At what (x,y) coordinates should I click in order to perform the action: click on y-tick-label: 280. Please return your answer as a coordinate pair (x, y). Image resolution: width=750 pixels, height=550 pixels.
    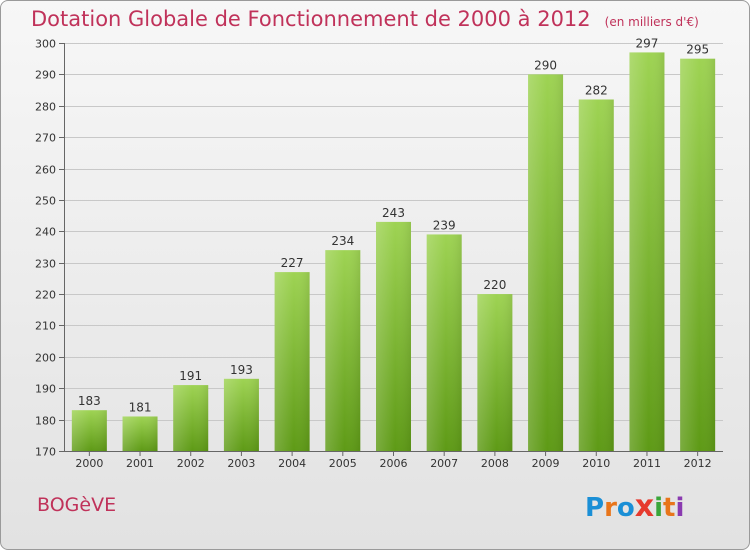
    Looking at the image, I should click on (45, 107).